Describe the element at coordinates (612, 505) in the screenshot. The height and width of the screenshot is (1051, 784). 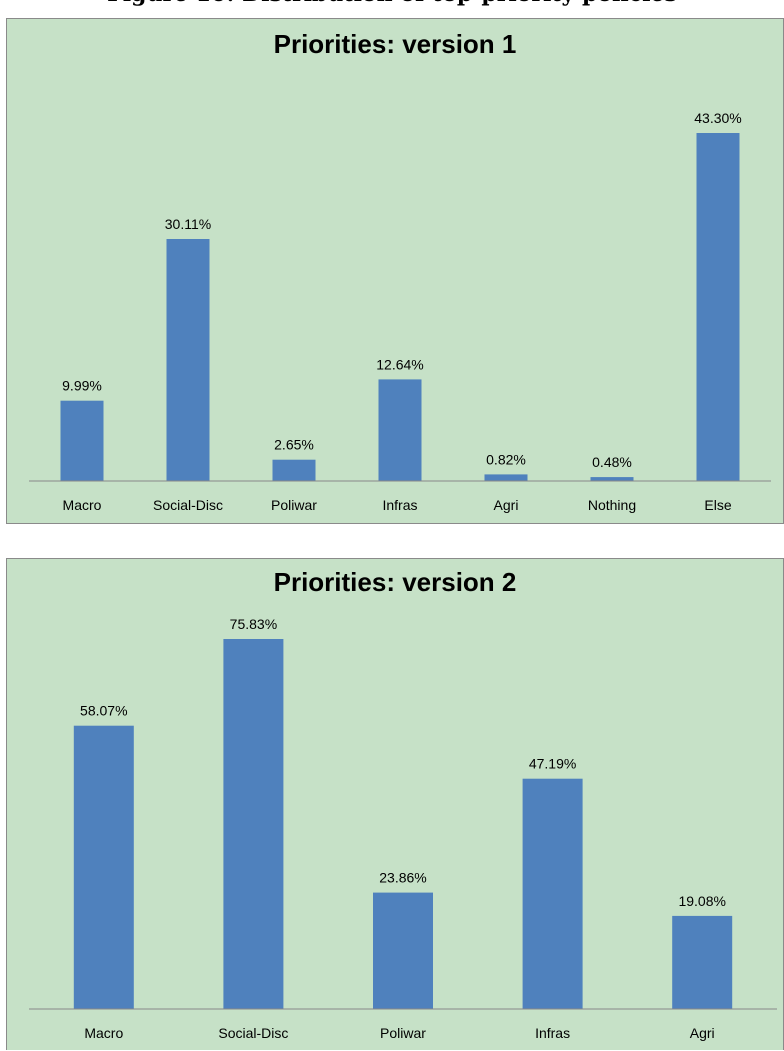
I see `x-tick-label: Nothing` at that location.